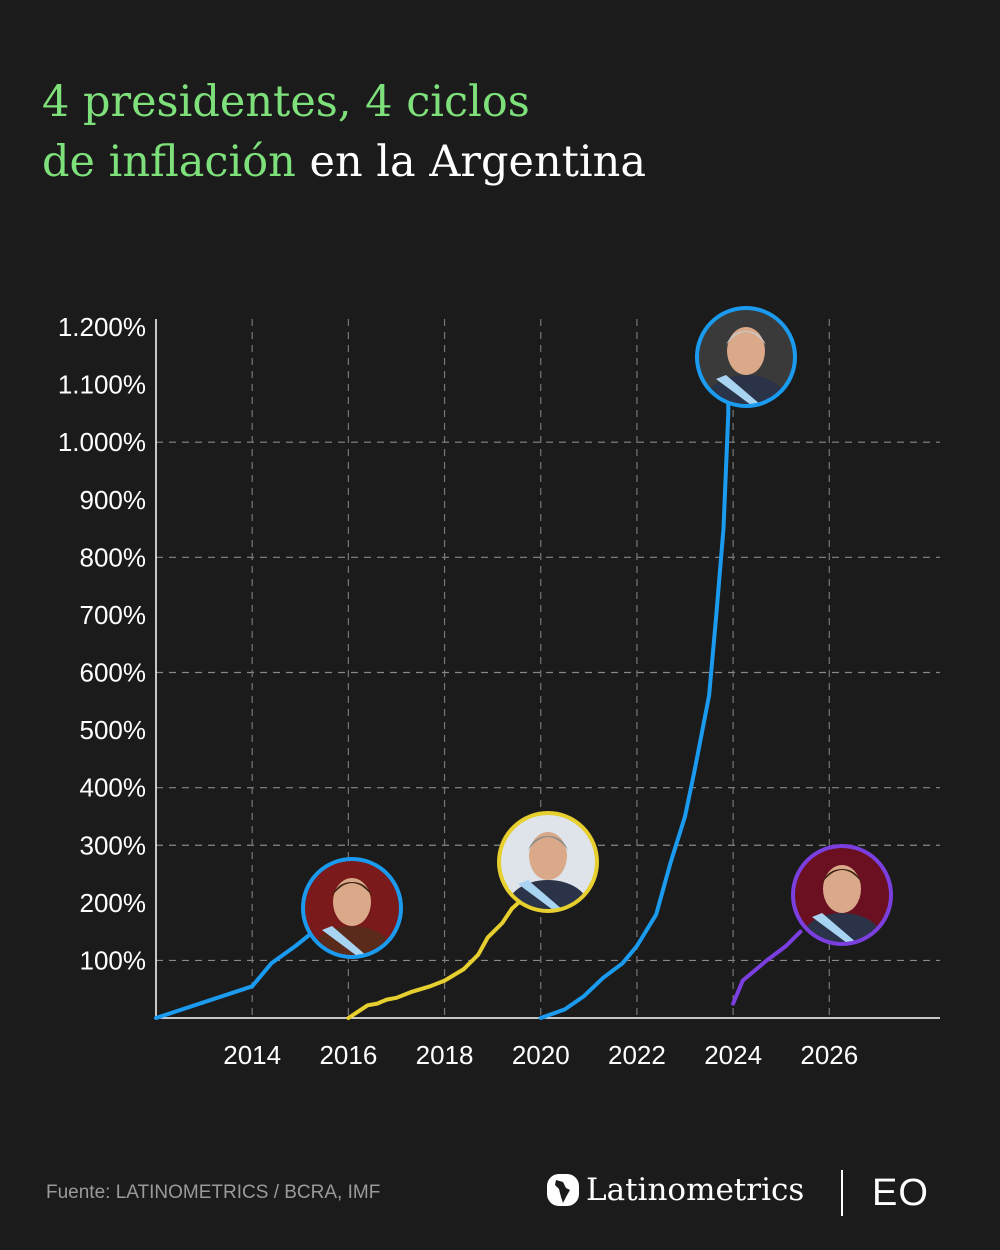 The height and width of the screenshot is (1250, 1000). What do you see at coordinates (113, 730) in the screenshot?
I see `y-tick-label: 500%` at bounding box center [113, 730].